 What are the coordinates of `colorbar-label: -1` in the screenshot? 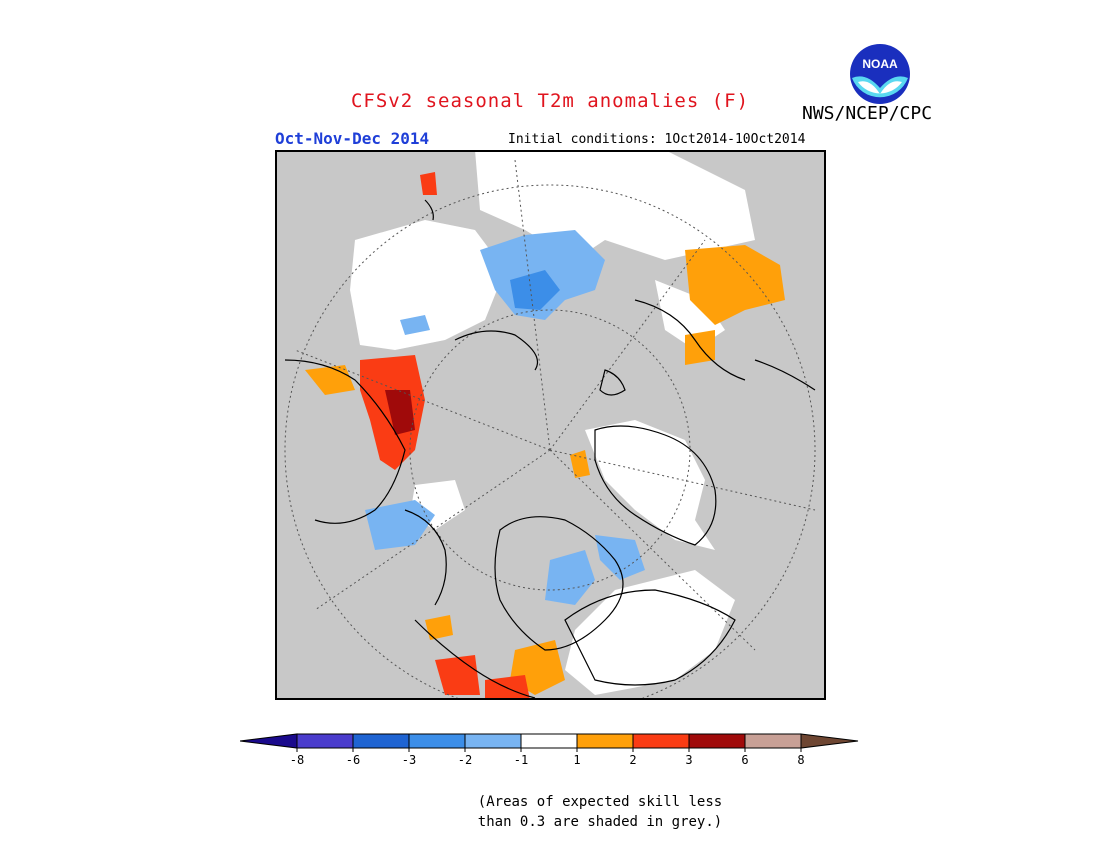 It's located at (521, 760).